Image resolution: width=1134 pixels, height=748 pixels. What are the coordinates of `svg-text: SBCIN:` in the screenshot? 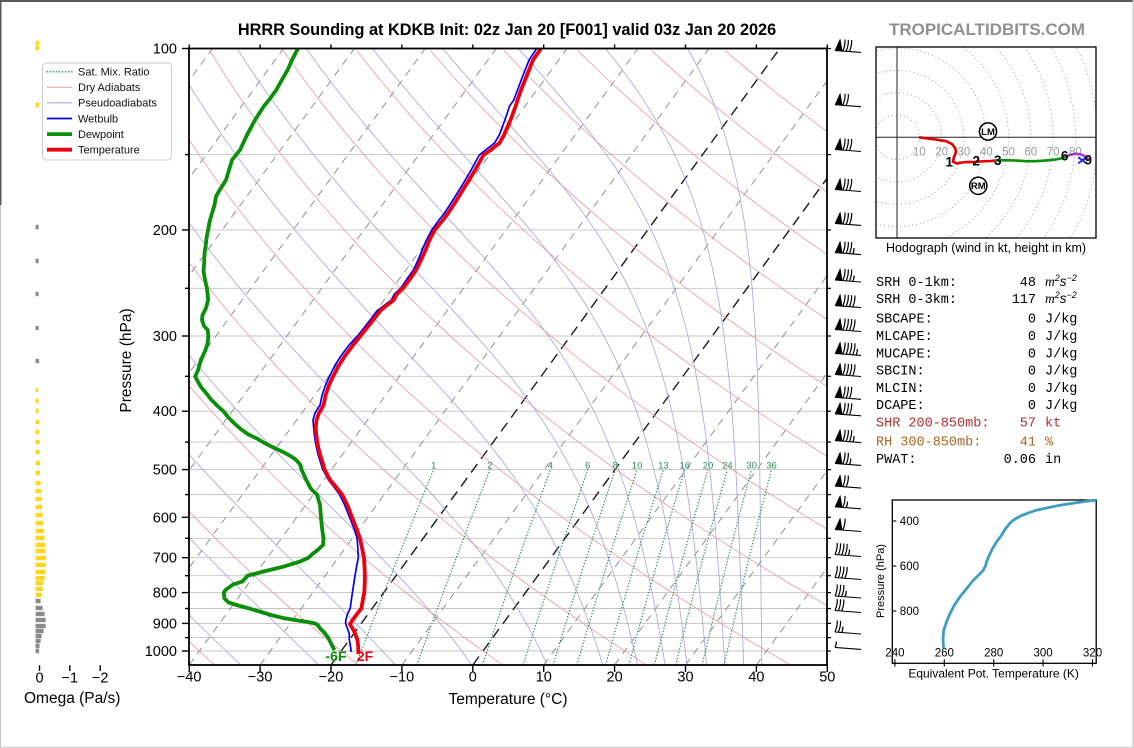 It's located at (900, 372).